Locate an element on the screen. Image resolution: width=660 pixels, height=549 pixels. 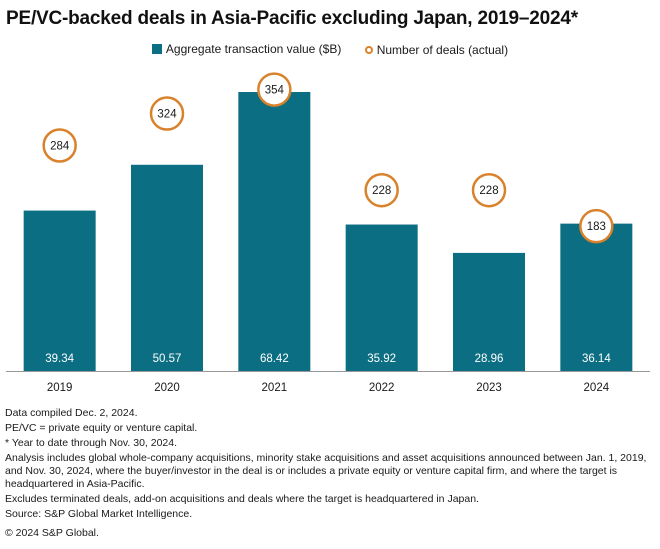
note-line: Data compiled Dec. 2, 2024. is located at coordinates (71, 413).